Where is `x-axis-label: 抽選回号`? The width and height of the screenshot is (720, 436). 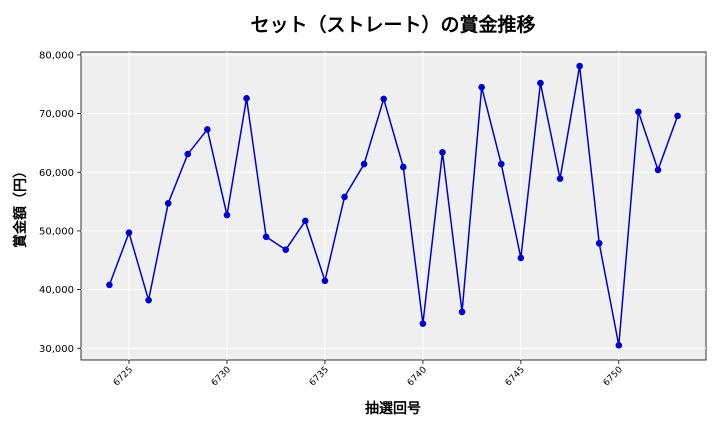 x-axis-label: 抽選回号 is located at coordinates (393, 408).